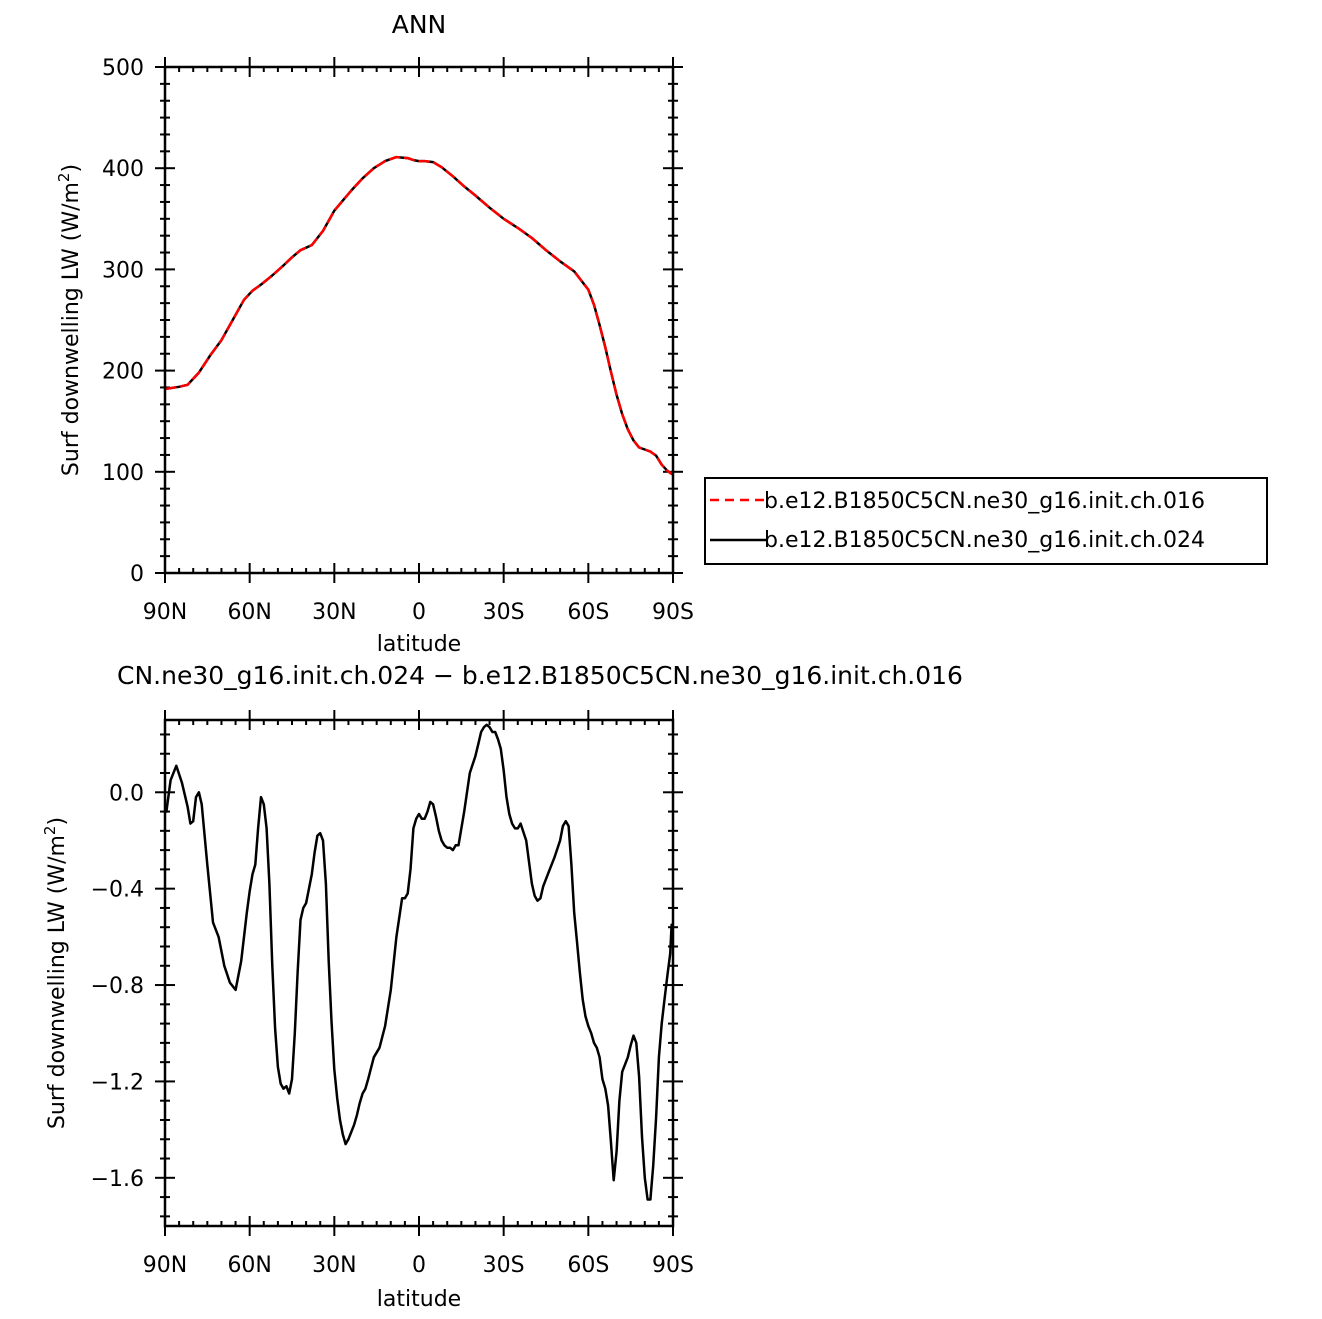 The image size is (1322, 1319). What do you see at coordinates (123, 270) in the screenshot?
I see `y-tick-label: 300` at bounding box center [123, 270].